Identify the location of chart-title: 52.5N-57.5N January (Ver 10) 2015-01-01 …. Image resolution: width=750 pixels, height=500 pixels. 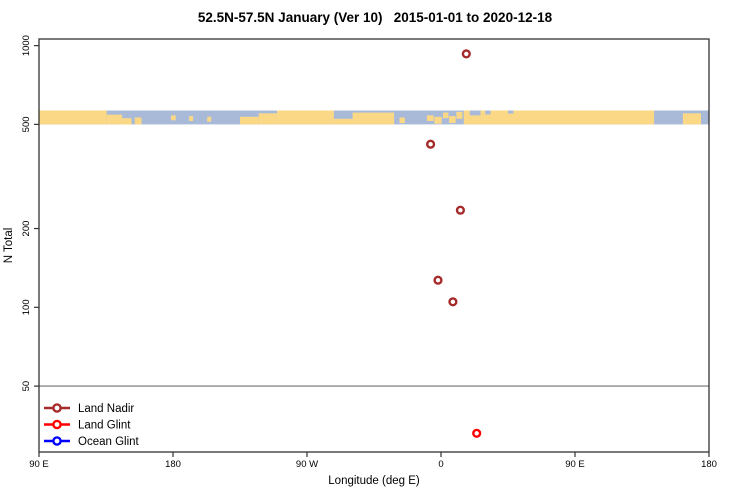
(375, 17).